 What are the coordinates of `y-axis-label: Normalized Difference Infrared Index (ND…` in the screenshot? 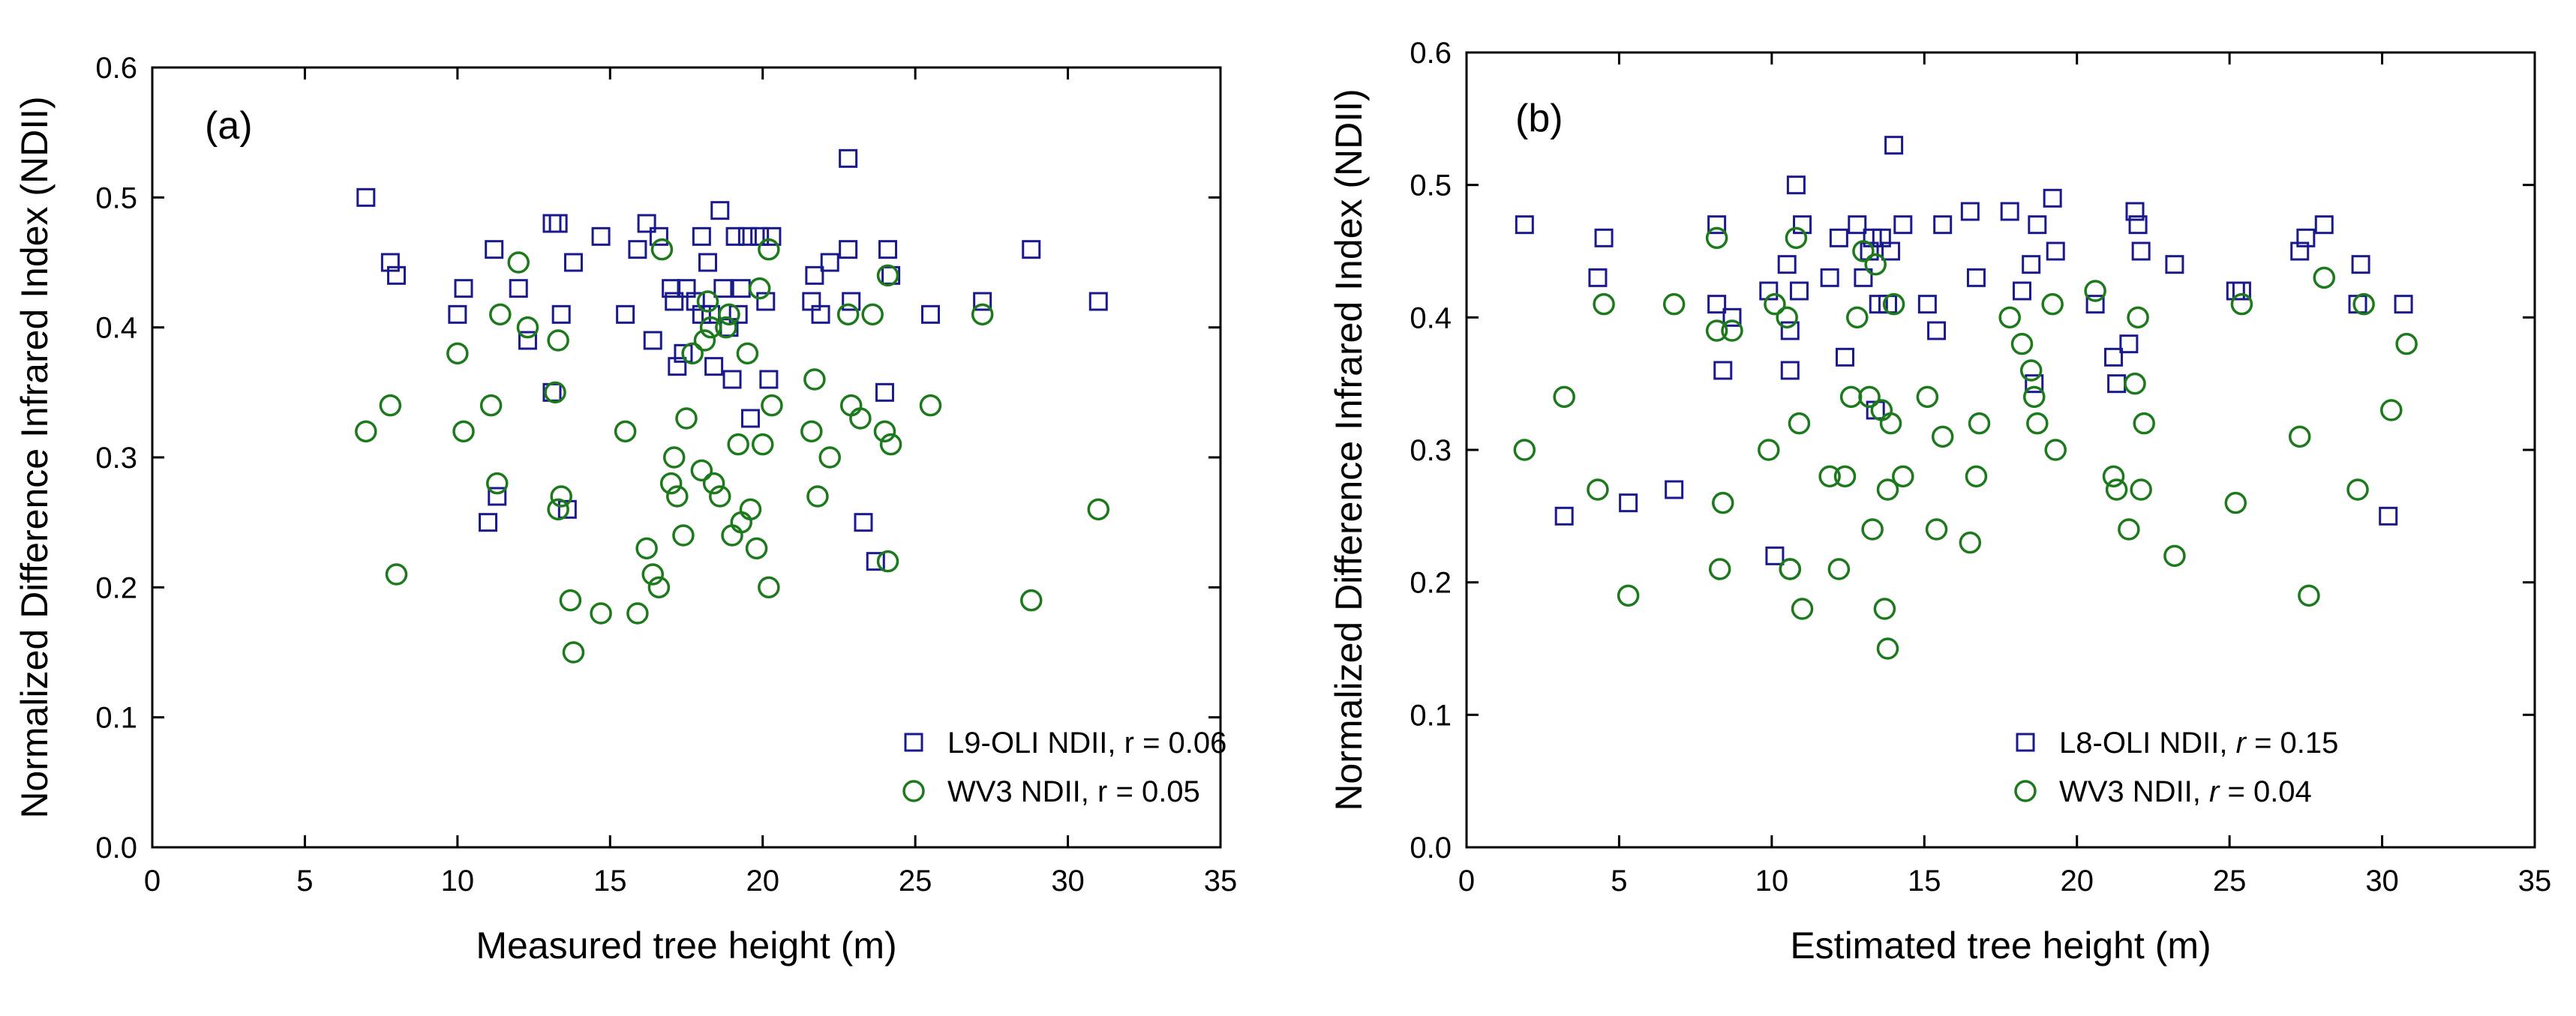 It's located at (1349, 449).